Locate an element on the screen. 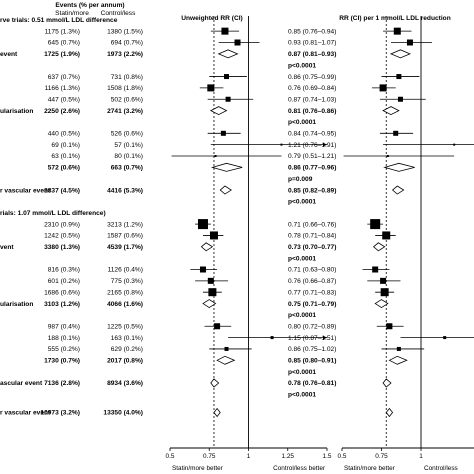 The height and width of the screenshot is (474, 474). rr-ci-label: 0.71 (0.63–0.80) is located at coordinates (312, 270).